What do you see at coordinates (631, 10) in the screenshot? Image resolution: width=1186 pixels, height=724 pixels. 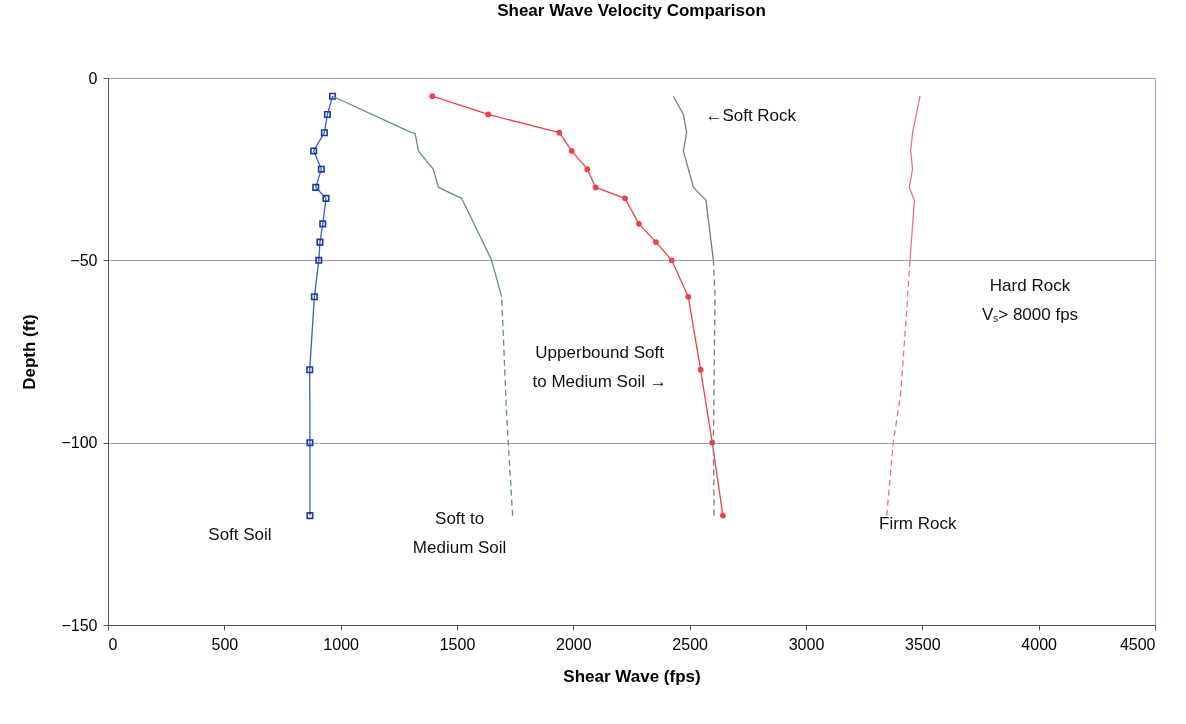 I see `chart-title: Shear Wave Velocity Comparison` at bounding box center [631, 10].